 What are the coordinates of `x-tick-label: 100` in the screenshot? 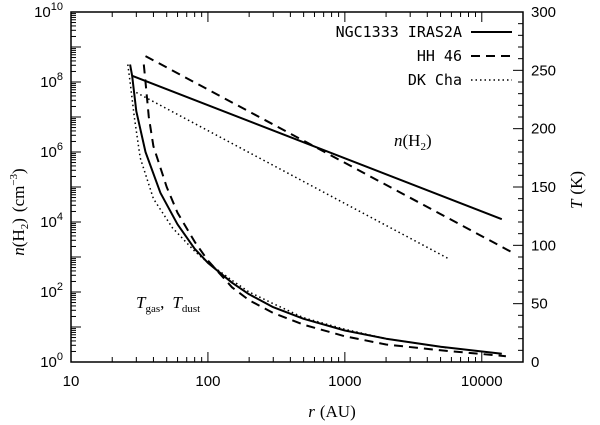 It's located at (207, 381).